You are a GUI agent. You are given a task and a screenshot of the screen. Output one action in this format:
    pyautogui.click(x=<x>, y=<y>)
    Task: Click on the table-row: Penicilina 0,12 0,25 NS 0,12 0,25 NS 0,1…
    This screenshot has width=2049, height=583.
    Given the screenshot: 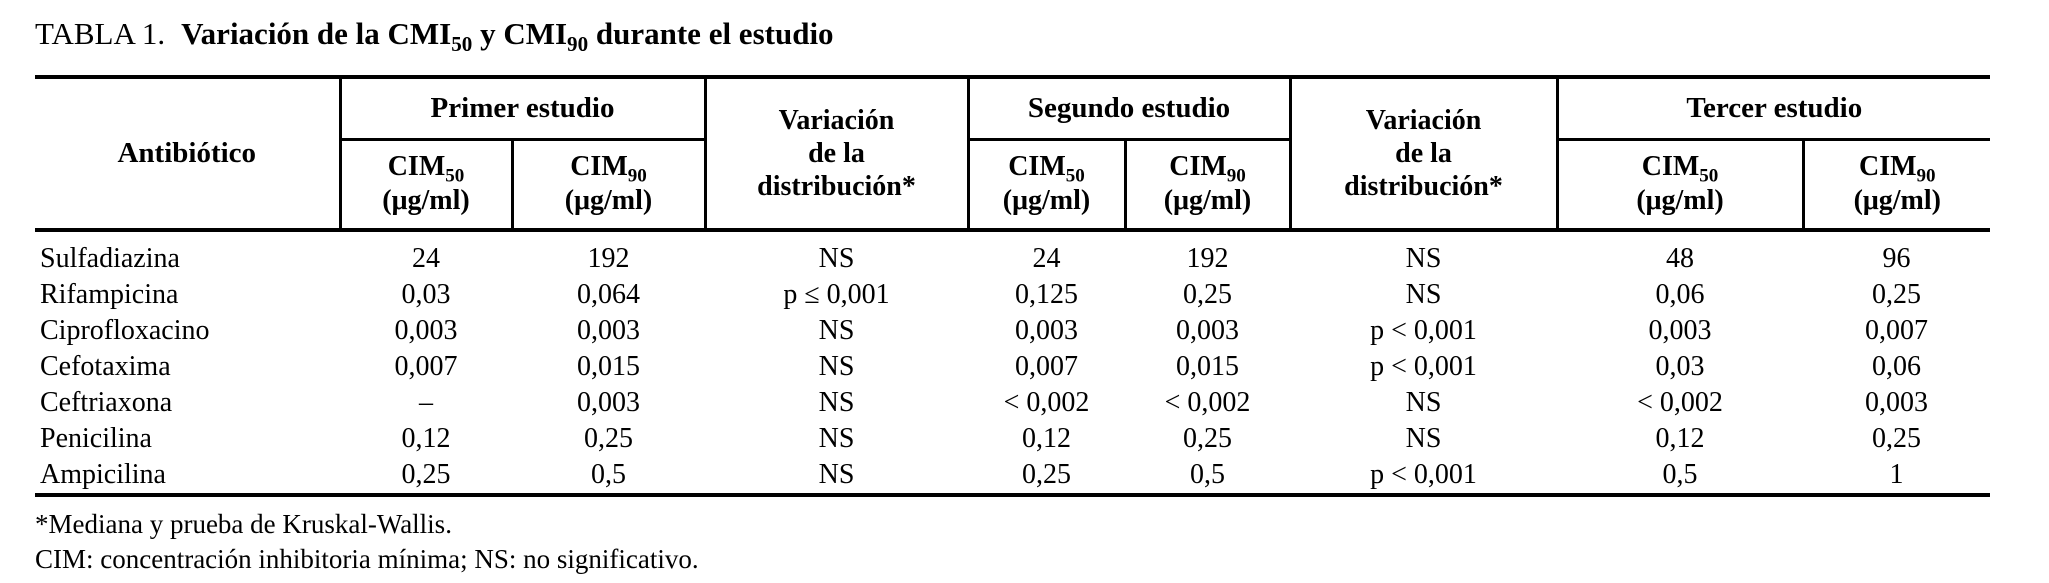 What is the action you would take?
    pyautogui.click(x=1012, y=439)
    